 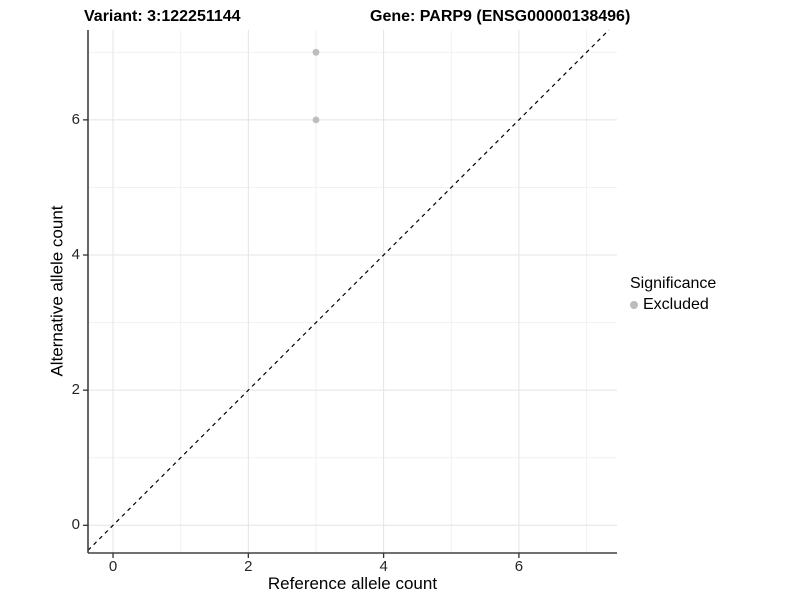 What do you see at coordinates (75, 254) in the screenshot?
I see `y-tick-label: 4` at bounding box center [75, 254].